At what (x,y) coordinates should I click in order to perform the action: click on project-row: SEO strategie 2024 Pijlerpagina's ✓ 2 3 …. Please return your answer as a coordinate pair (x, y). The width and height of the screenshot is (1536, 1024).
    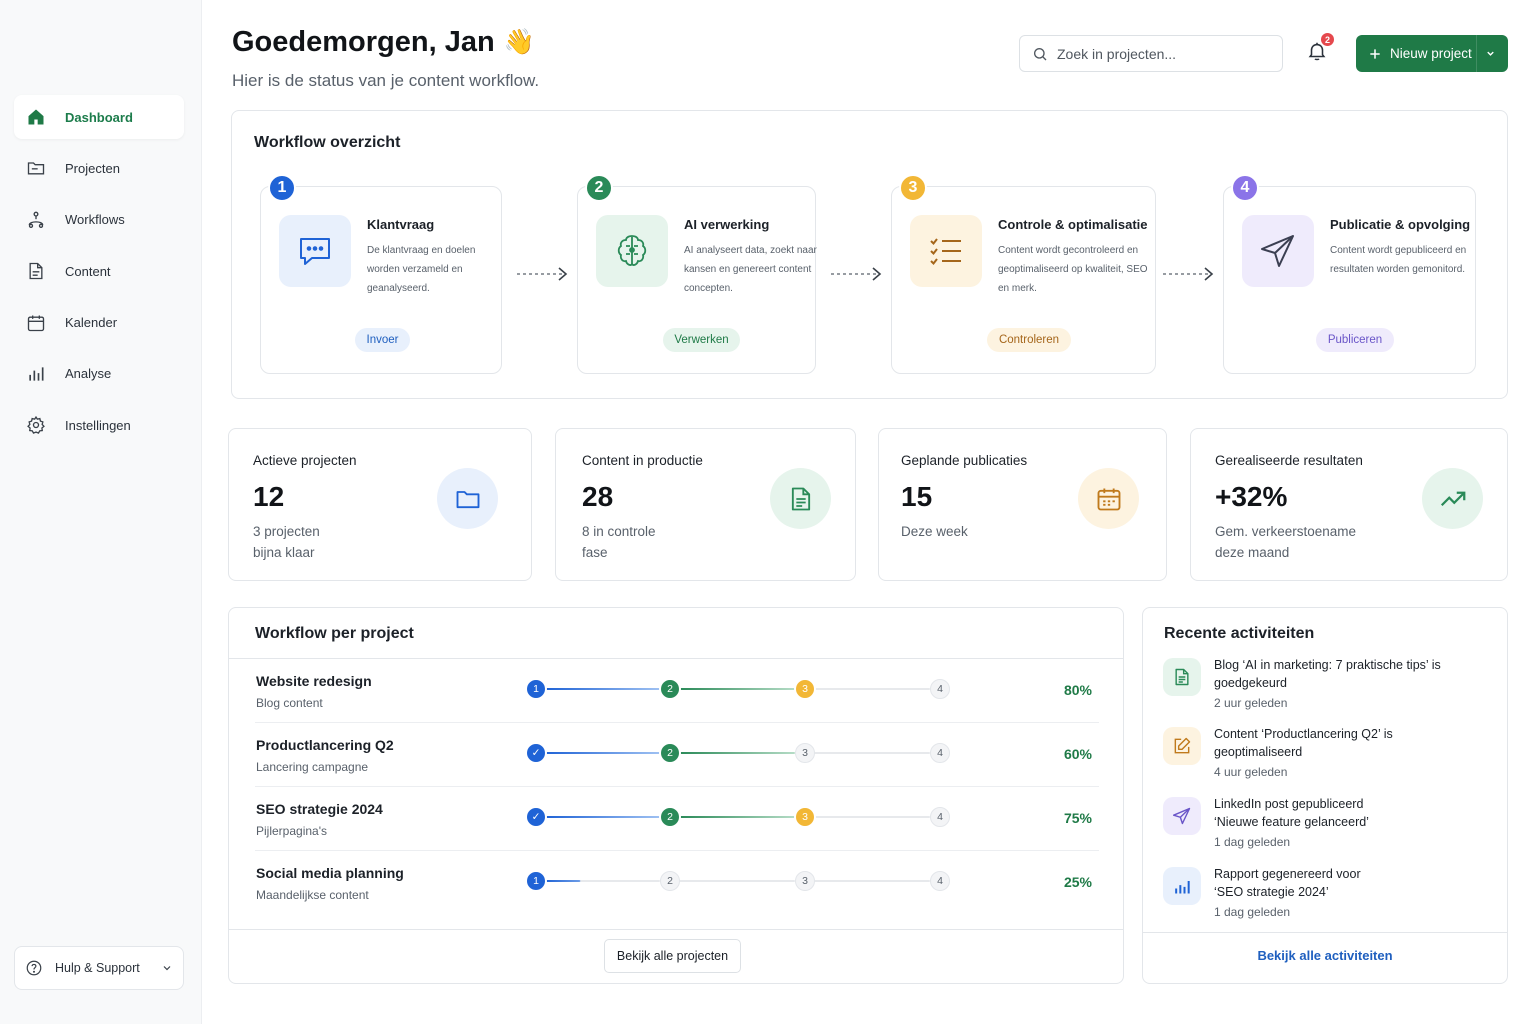
    Looking at the image, I should click on (677, 819).